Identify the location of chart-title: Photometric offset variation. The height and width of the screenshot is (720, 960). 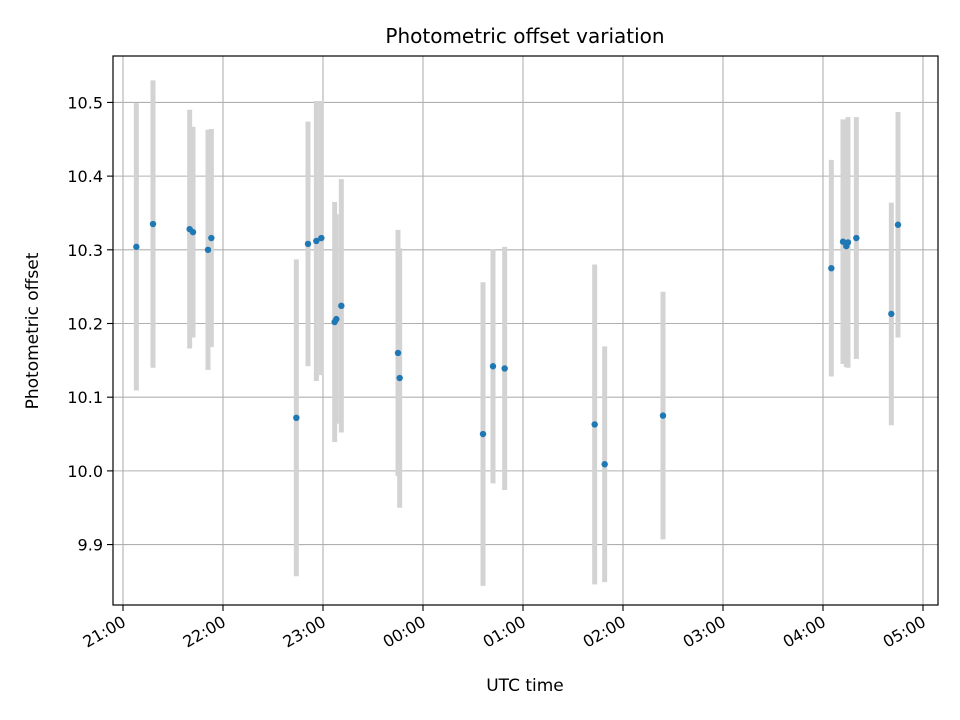
(524, 36).